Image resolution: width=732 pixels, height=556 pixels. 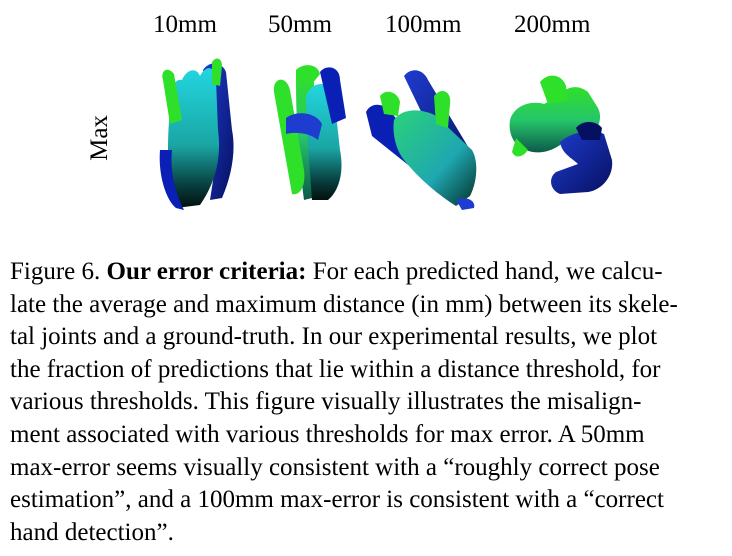 What do you see at coordinates (421, 140) in the screenshot?
I see `hand-100mm` at bounding box center [421, 140].